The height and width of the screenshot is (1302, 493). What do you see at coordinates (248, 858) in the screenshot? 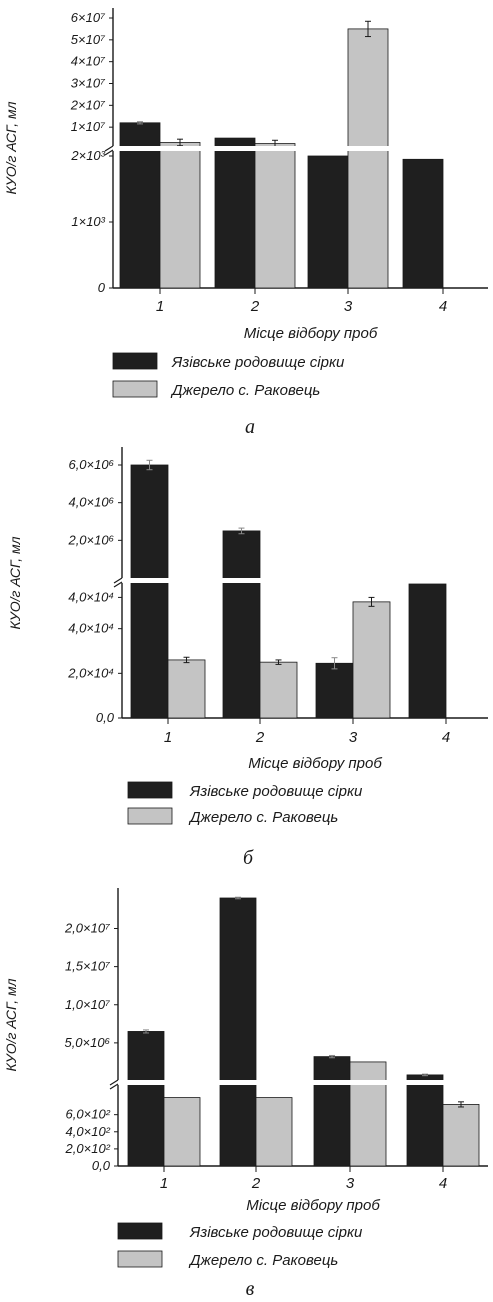
I see `panel-label: б` at bounding box center [248, 858].